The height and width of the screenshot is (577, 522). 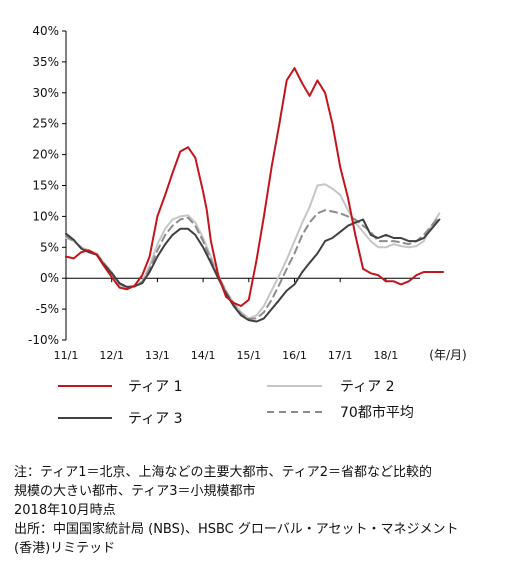 I want to click on y-tick-label: -5%, so click(x=47, y=309).